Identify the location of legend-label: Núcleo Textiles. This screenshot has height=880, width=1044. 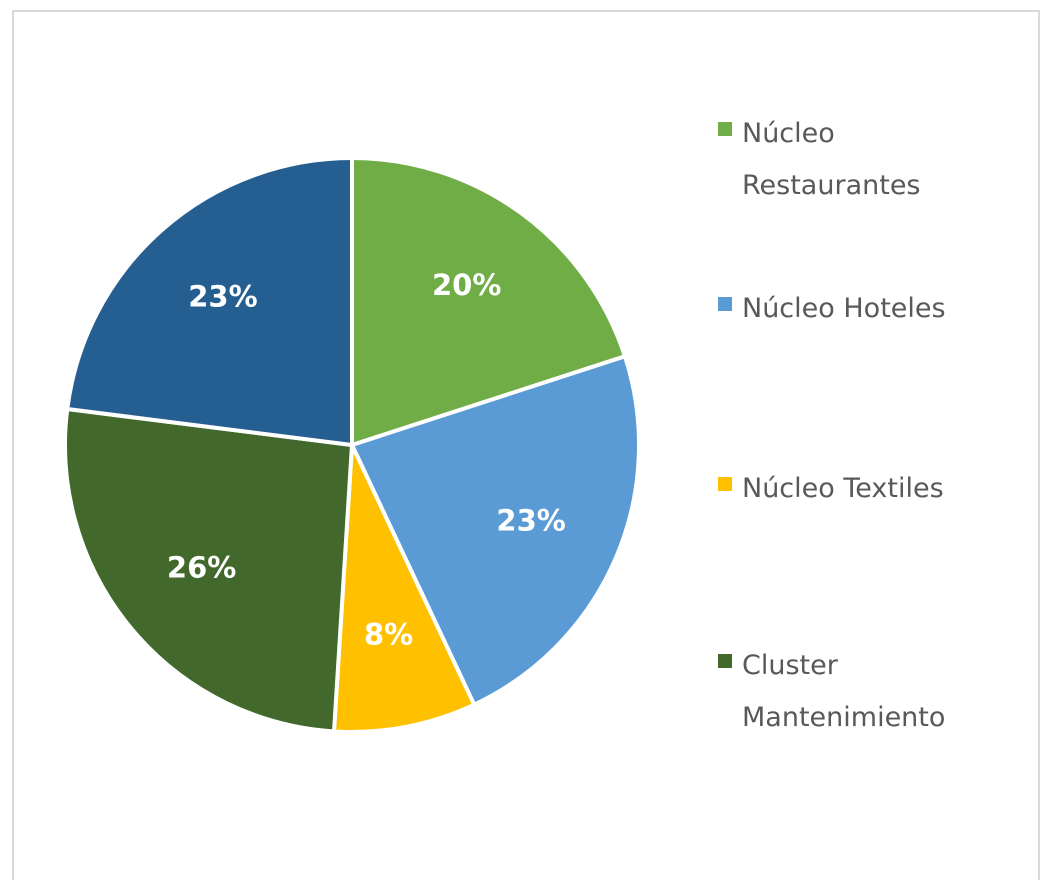
(843, 488).